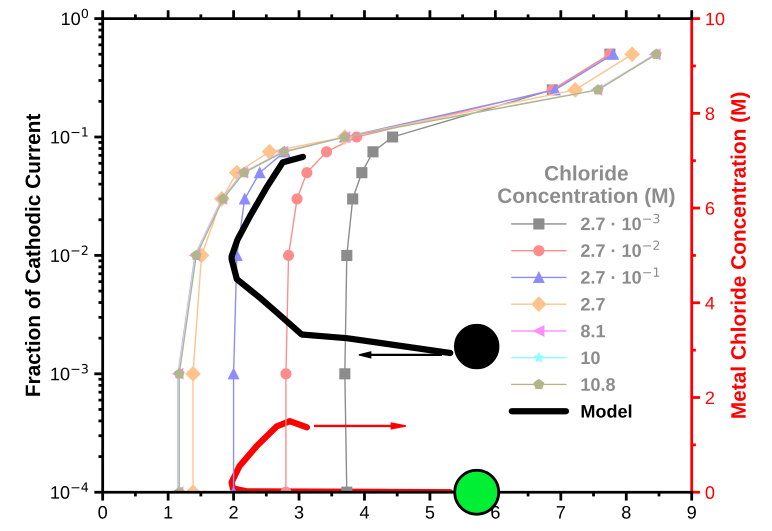 The height and width of the screenshot is (531, 772). What do you see at coordinates (710, 113) in the screenshot?
I see `y2-tick-label: 8` at bounding box center [710, 113].